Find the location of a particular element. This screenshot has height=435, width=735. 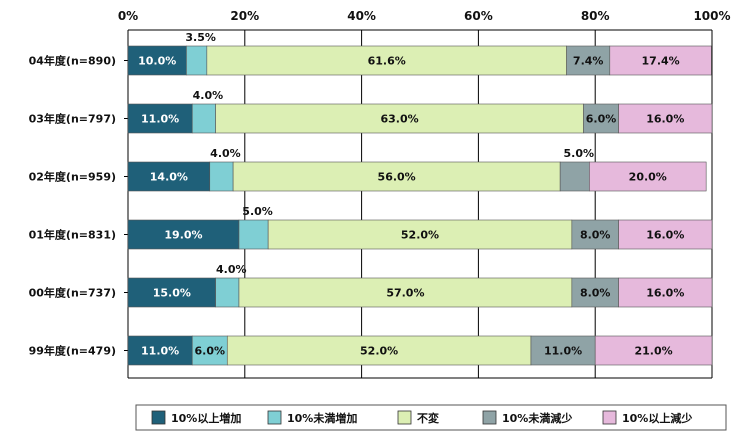

data-label: 7.4% is located at coordinates (588, 61).